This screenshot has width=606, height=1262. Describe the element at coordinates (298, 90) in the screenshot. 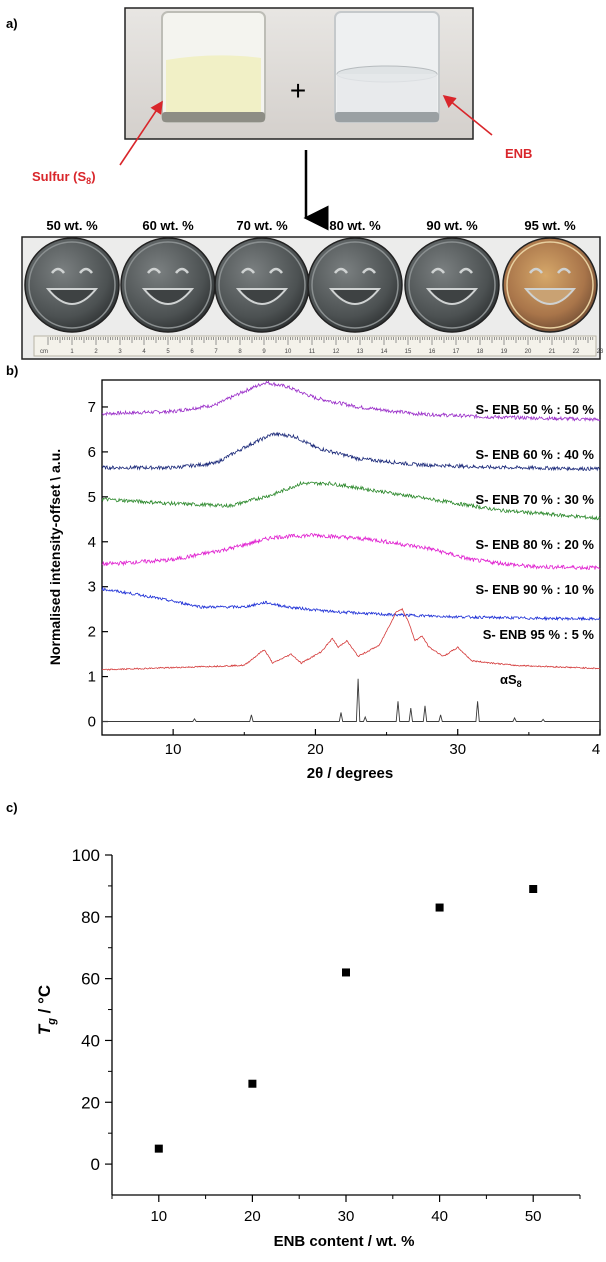

I see `plus-sign: +` at that location.